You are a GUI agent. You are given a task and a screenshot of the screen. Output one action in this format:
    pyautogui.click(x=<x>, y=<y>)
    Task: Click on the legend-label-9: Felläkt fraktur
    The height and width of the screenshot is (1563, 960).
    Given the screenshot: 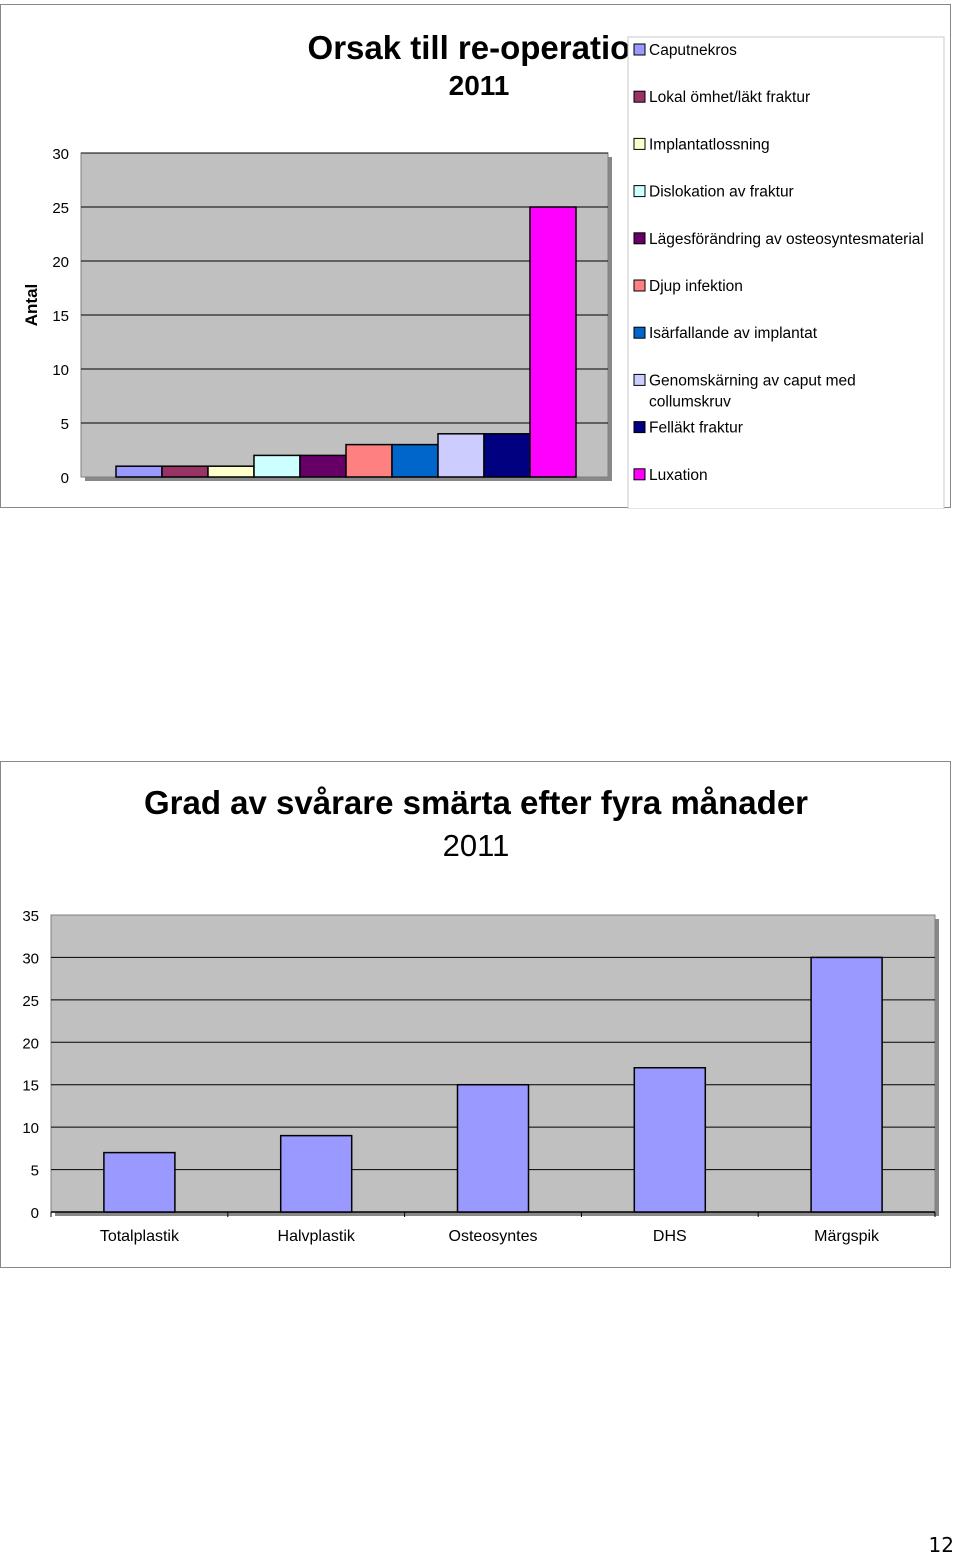 What is the action you would take?
    pyautogui.click(x=696, y=428)
    